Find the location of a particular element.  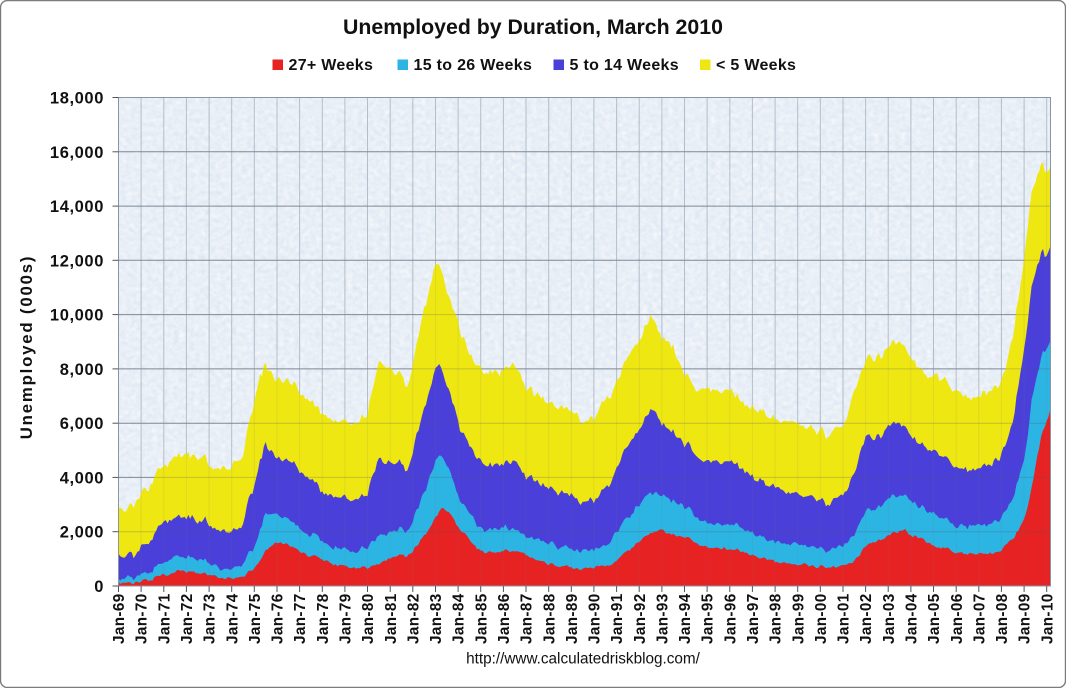

svg-text: Jan-79 is located at coordinates (346, 618).